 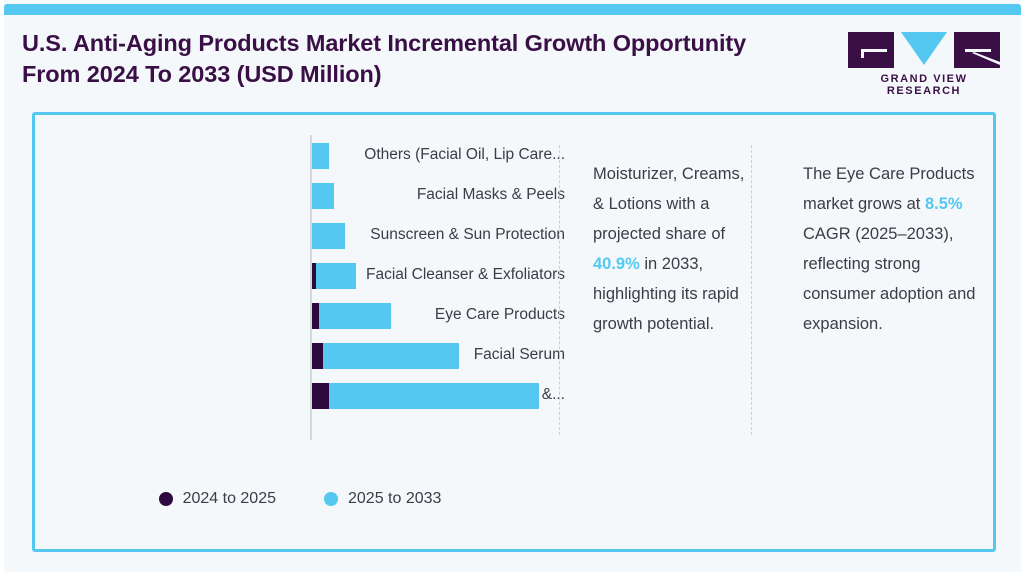 I want to click on brand-logo: GRAND VIEW RESEARCH, so click(x=924, y=64).